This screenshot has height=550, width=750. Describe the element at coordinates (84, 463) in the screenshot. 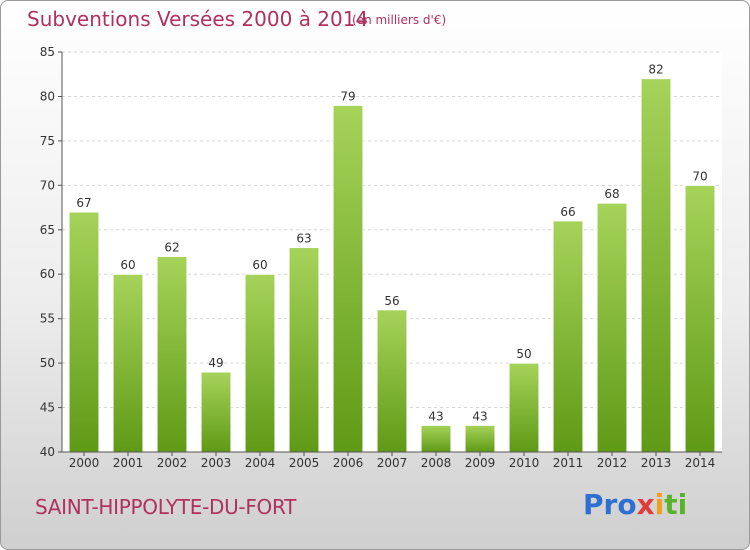

I see `x-tick-label-2000: 2000` at that location.